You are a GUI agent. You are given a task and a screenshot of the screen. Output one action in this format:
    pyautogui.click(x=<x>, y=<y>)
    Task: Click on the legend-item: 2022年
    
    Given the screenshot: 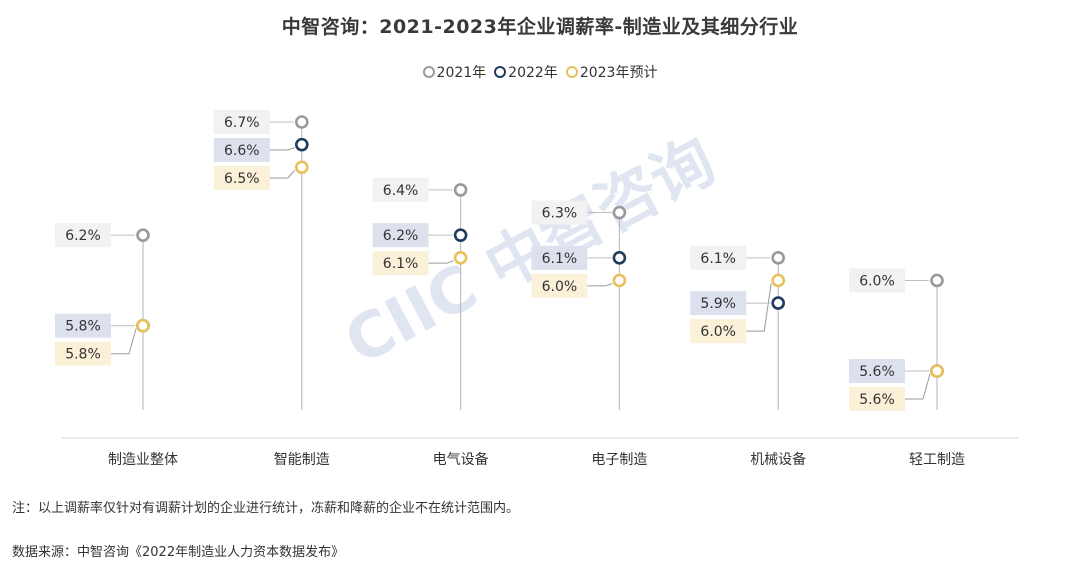 What is the action you would take?
    pyautogui.click(x=526, y=72)
    